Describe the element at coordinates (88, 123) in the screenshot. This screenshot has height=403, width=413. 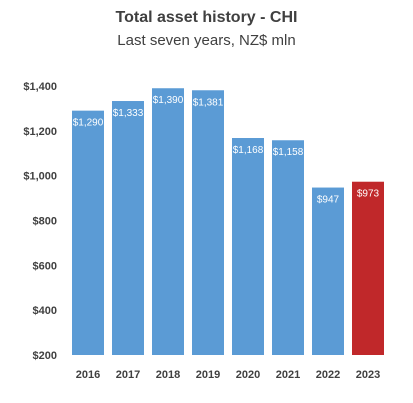
I see `data-label: $1,290` at that location.